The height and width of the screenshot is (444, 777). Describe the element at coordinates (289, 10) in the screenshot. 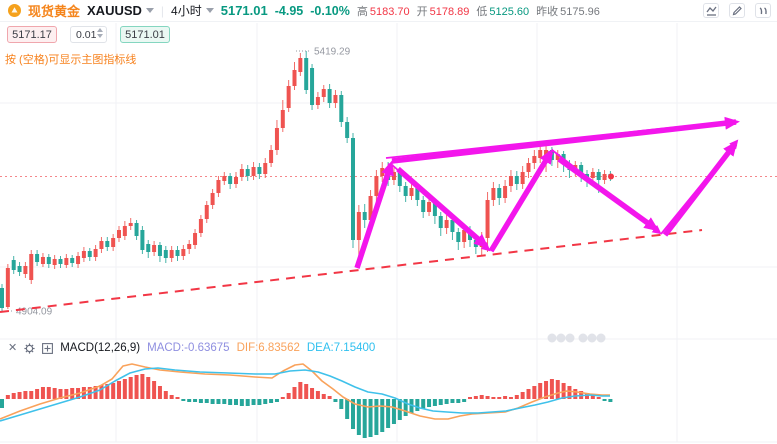

I see `price-change: -4.95` at that location.